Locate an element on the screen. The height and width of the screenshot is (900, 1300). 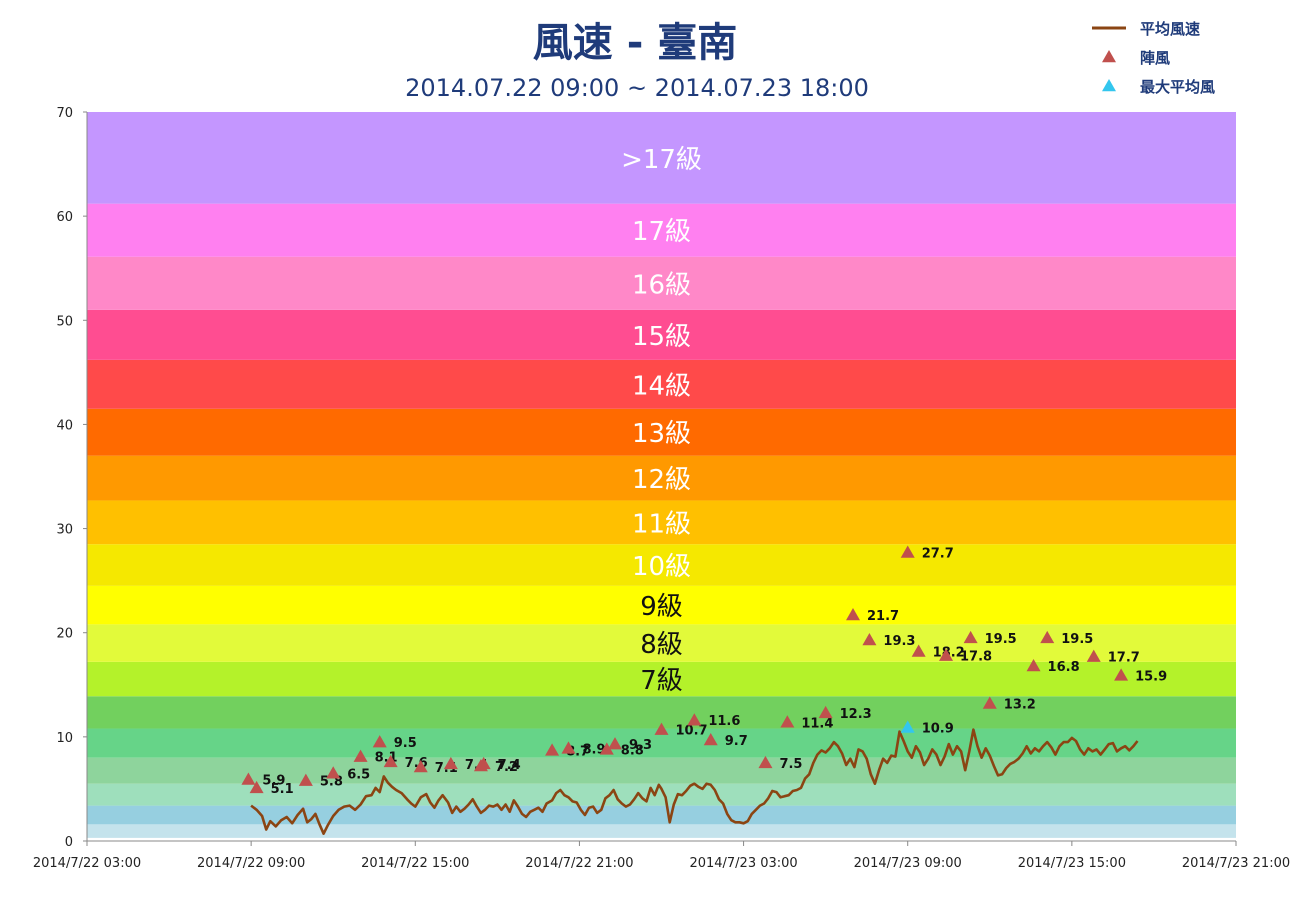
y-tick-label-10: 10 is located at coordinates (64, 738).